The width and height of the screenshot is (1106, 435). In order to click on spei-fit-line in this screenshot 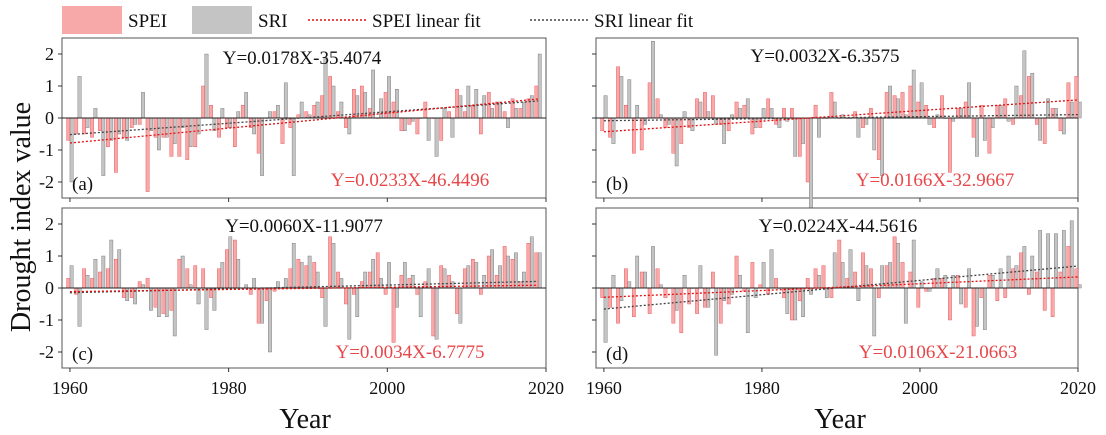, I will do `click(841, 116)`.